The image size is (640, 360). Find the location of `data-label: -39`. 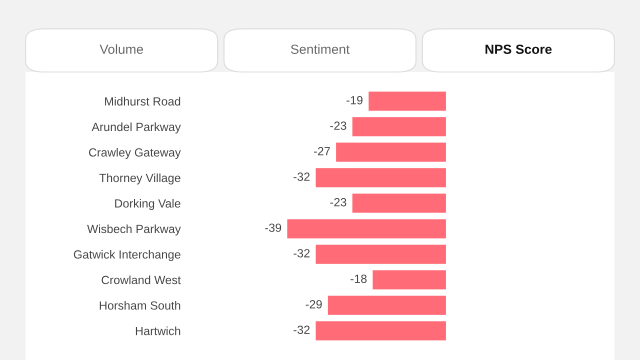

data-label: -39 is located at coordinates (273, 228).